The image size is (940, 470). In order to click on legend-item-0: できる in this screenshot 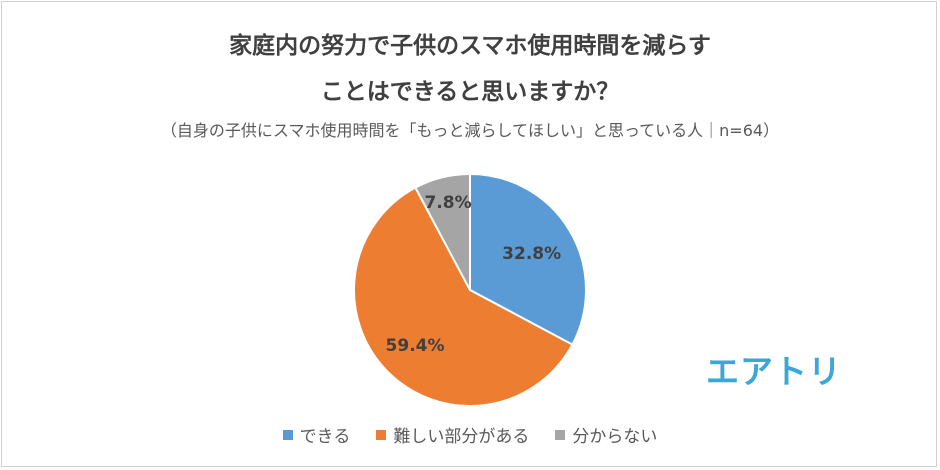, I will do `click(316, 434)`.